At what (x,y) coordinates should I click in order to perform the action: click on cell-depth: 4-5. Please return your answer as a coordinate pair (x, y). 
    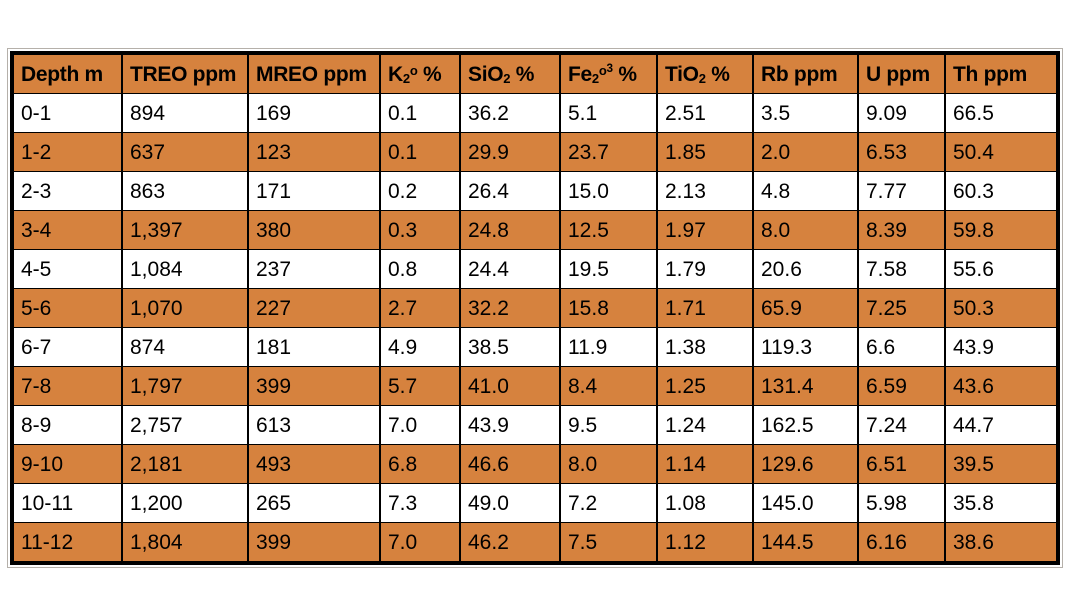
    Looking at the image, I should click on (67, 269).